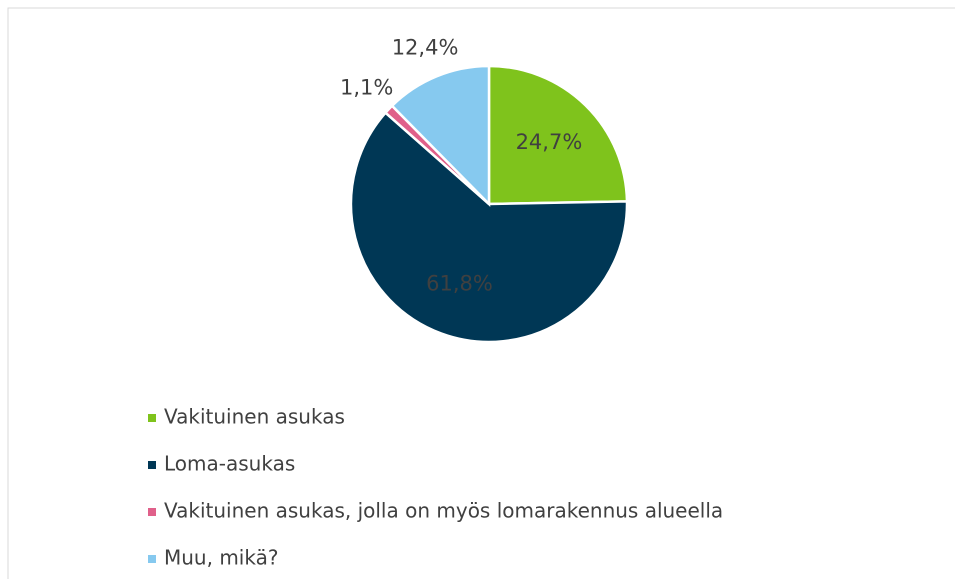  I want to click on legend-label: Vakituinen asukas, so click(254, 417).